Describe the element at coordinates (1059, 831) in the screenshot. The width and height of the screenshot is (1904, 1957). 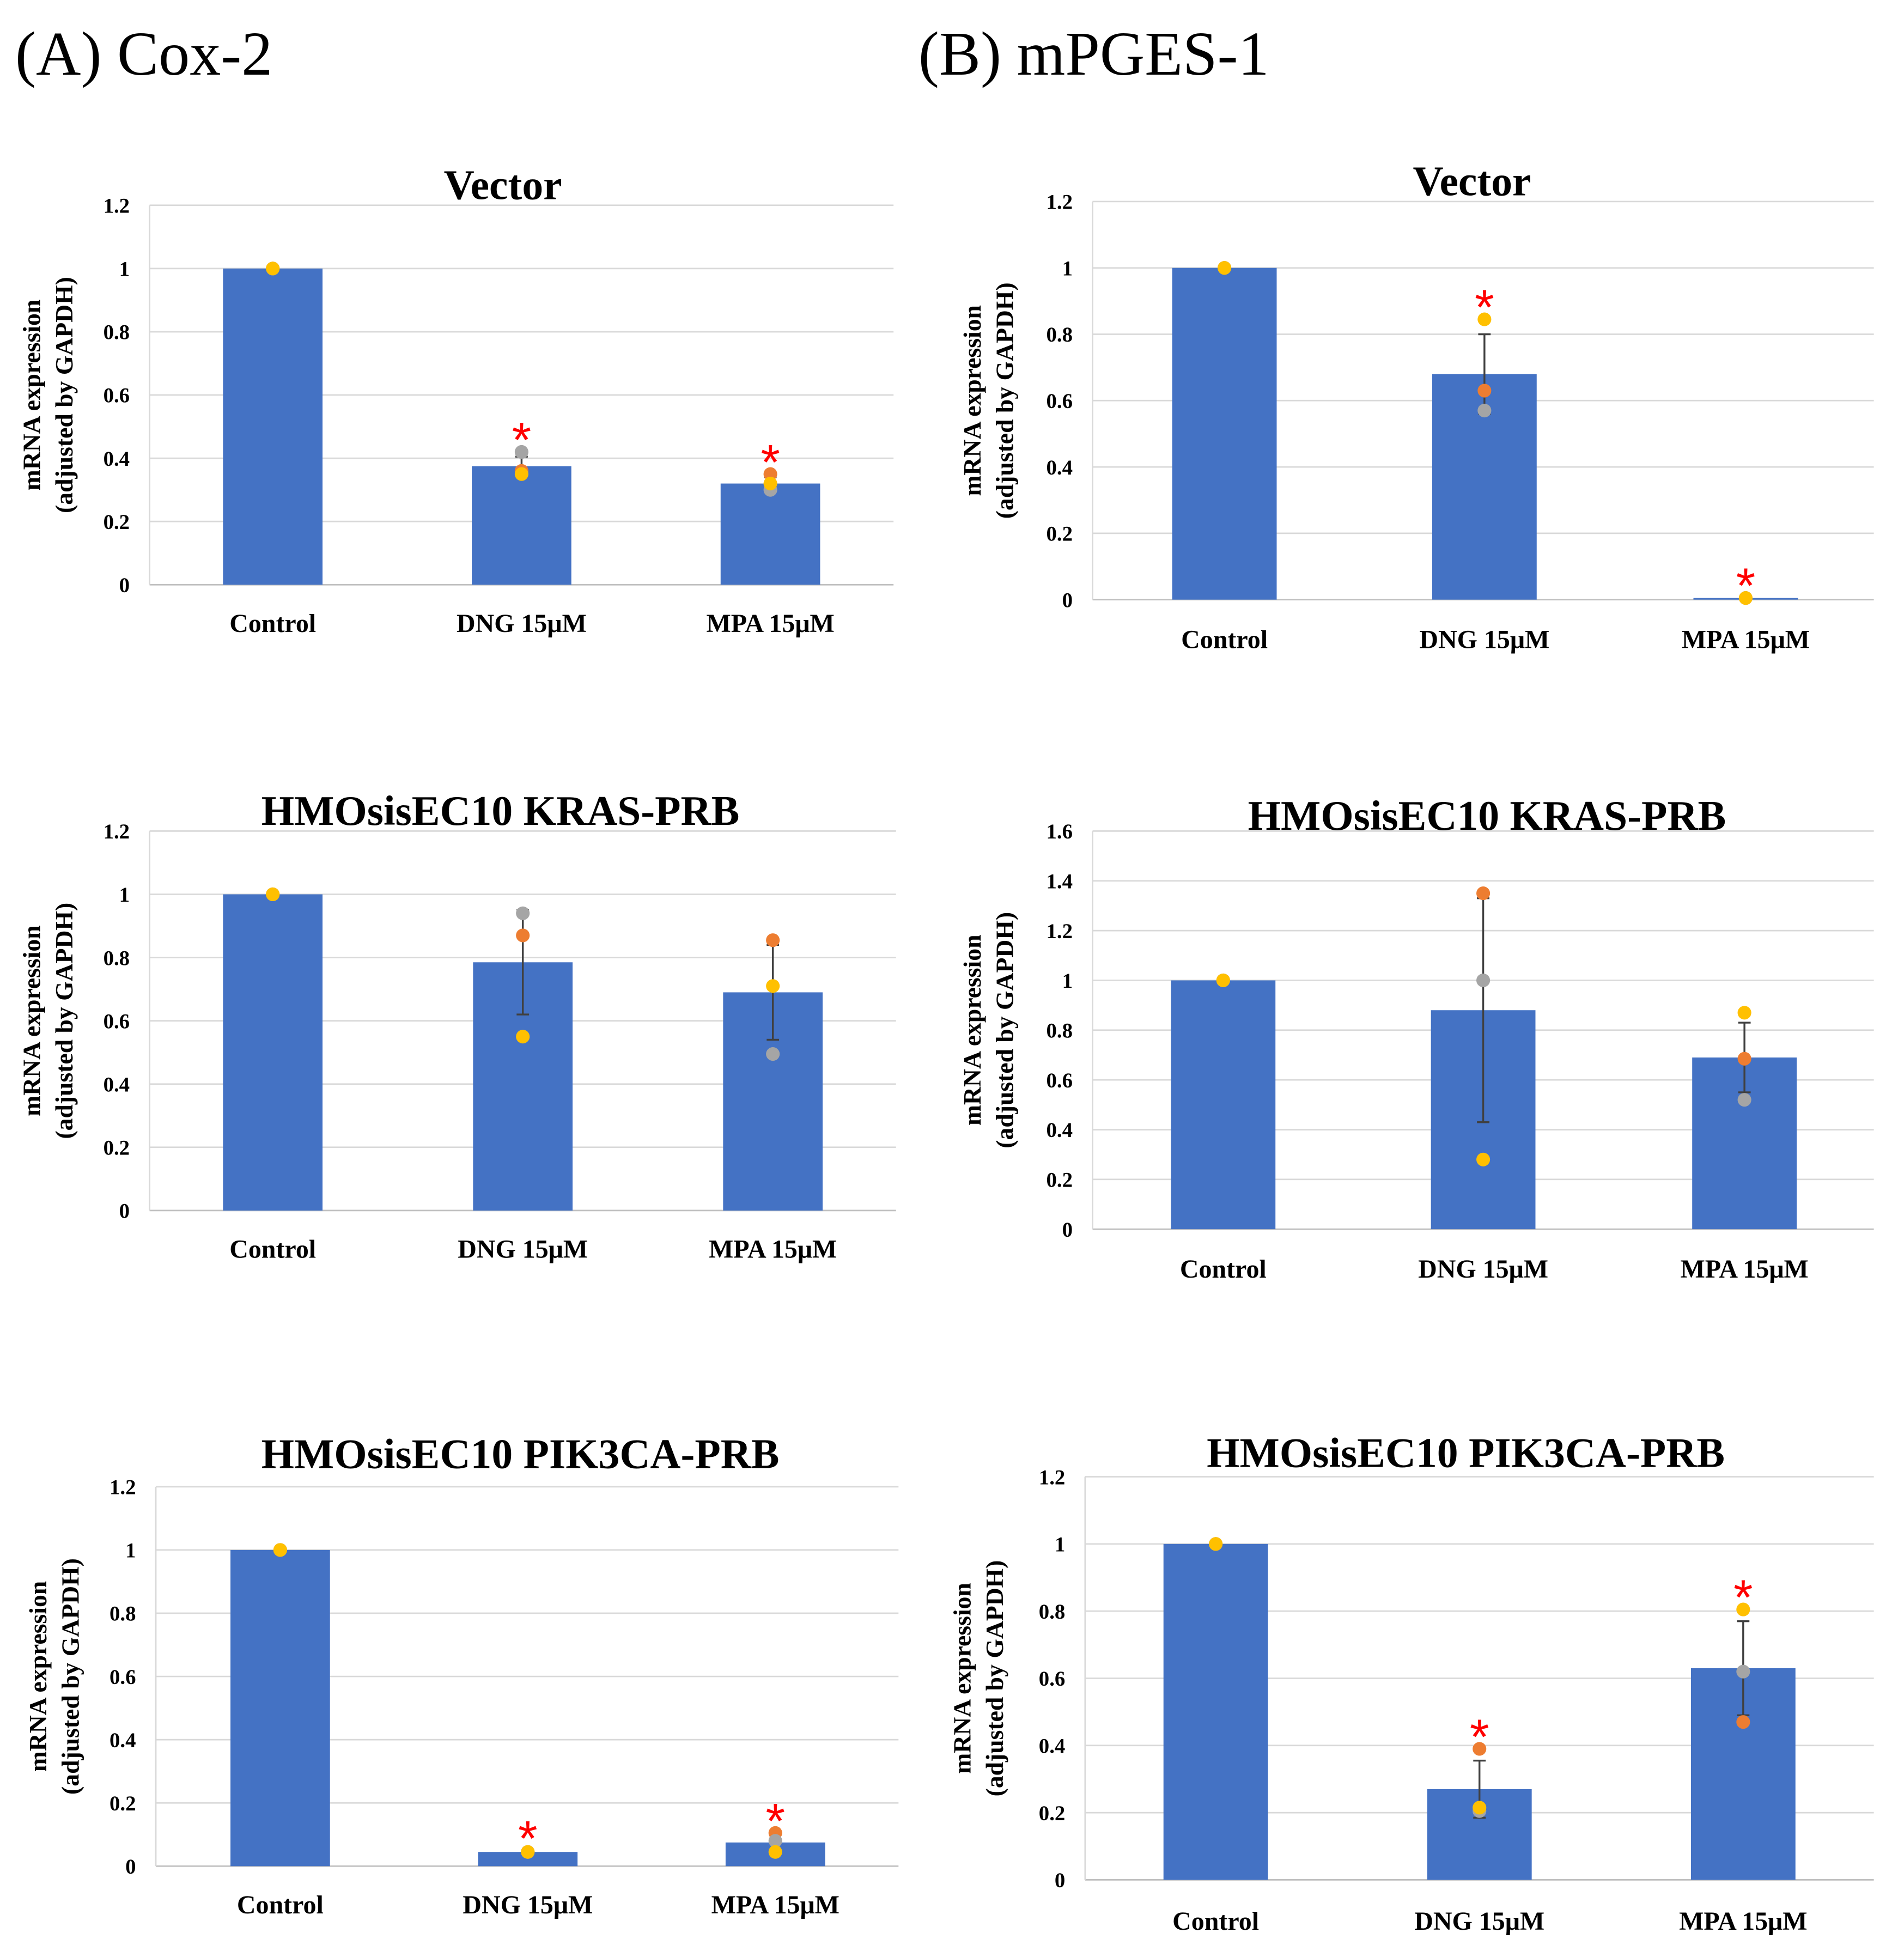
I see `y-tick-label: 1.6` at that location.